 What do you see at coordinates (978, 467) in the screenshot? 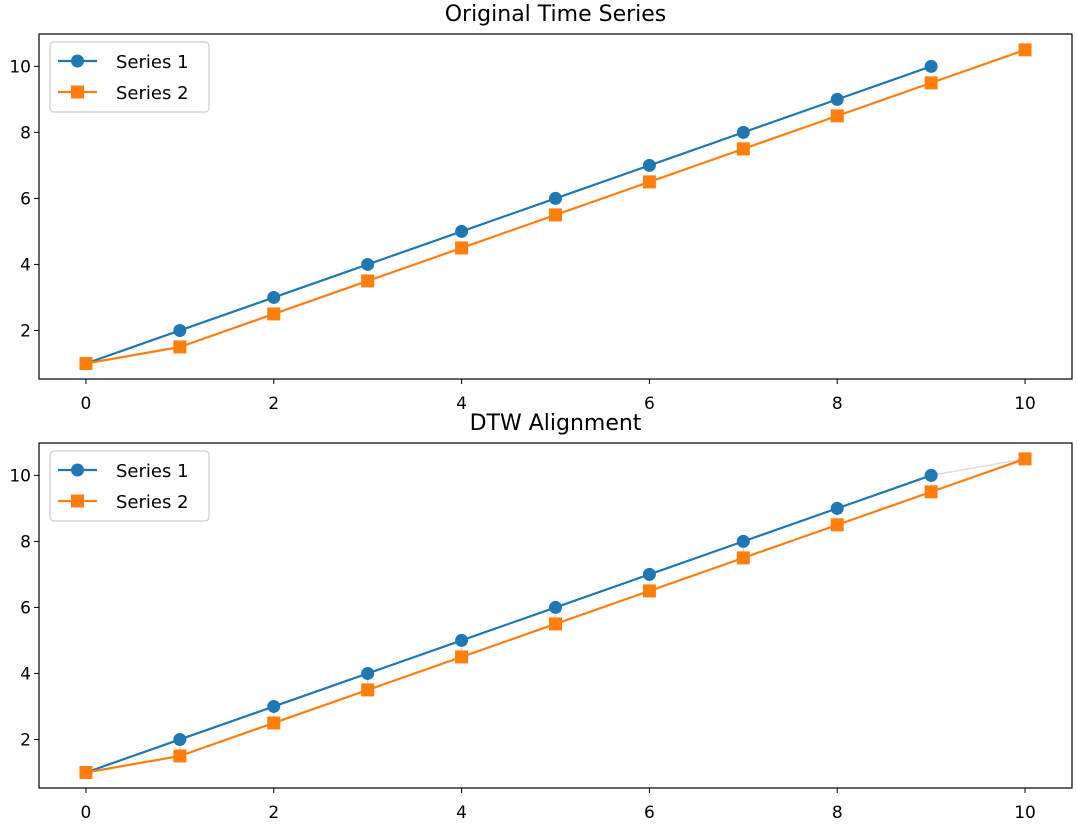
I see `alignment-line` at bounding box center [978, 467].